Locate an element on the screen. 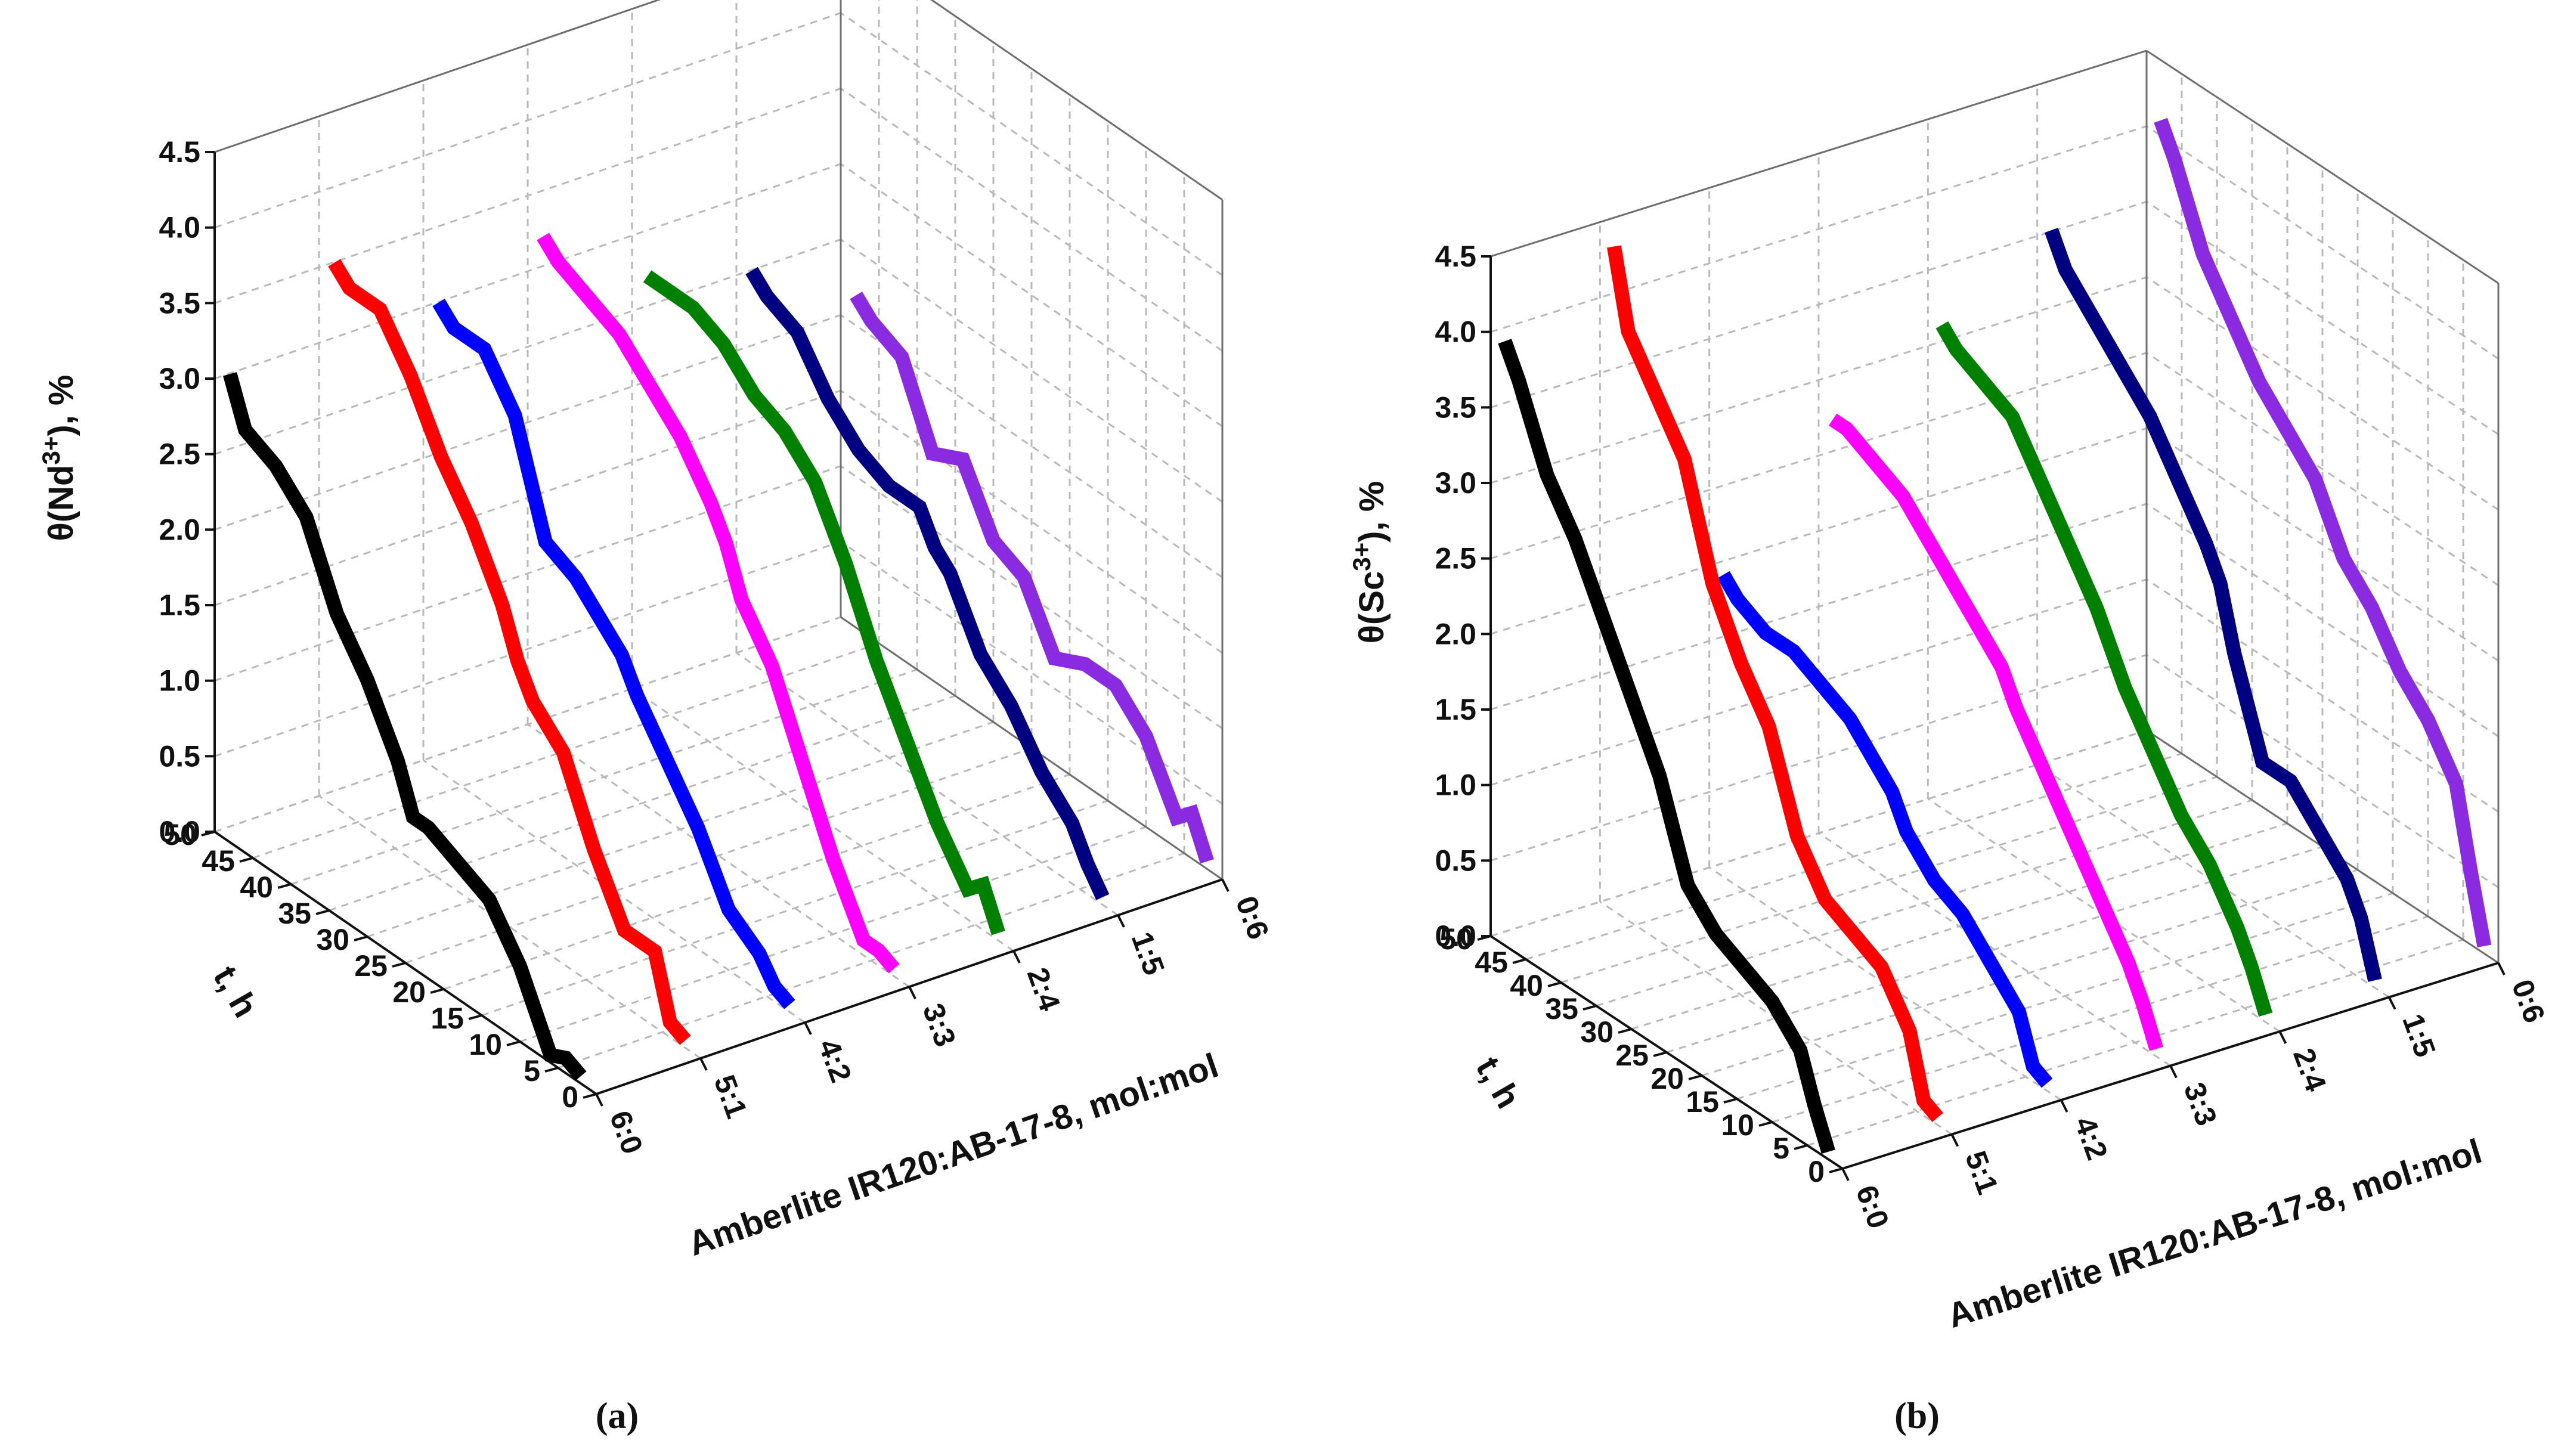 The height and width of the screenshot is (1456, 2558). z-tick-label: 2.5 is located at coordinates (1455, 559).